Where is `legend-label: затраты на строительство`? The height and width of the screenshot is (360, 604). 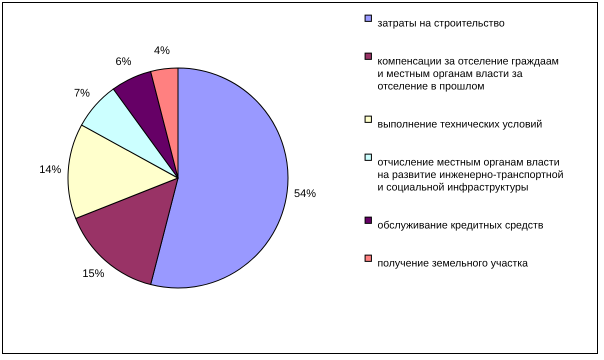
legend-label: затраты на строительство is located at coordinates (441, 23).